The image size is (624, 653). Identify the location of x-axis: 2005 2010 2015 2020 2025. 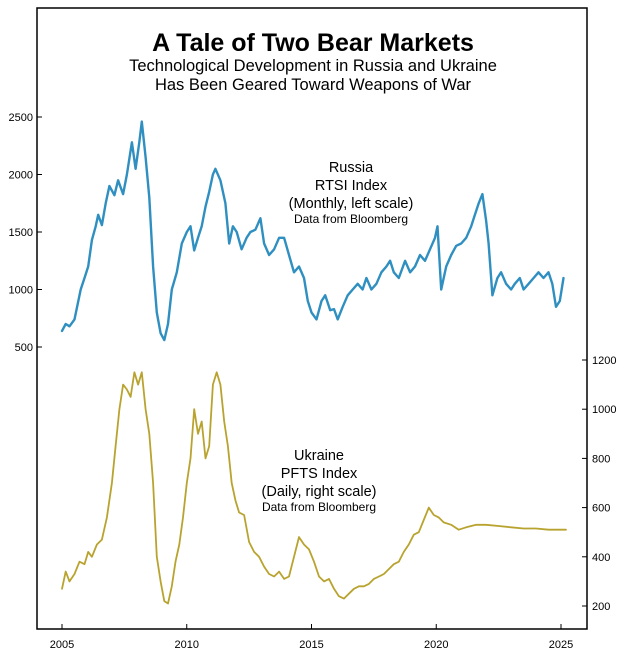
(311, 637).